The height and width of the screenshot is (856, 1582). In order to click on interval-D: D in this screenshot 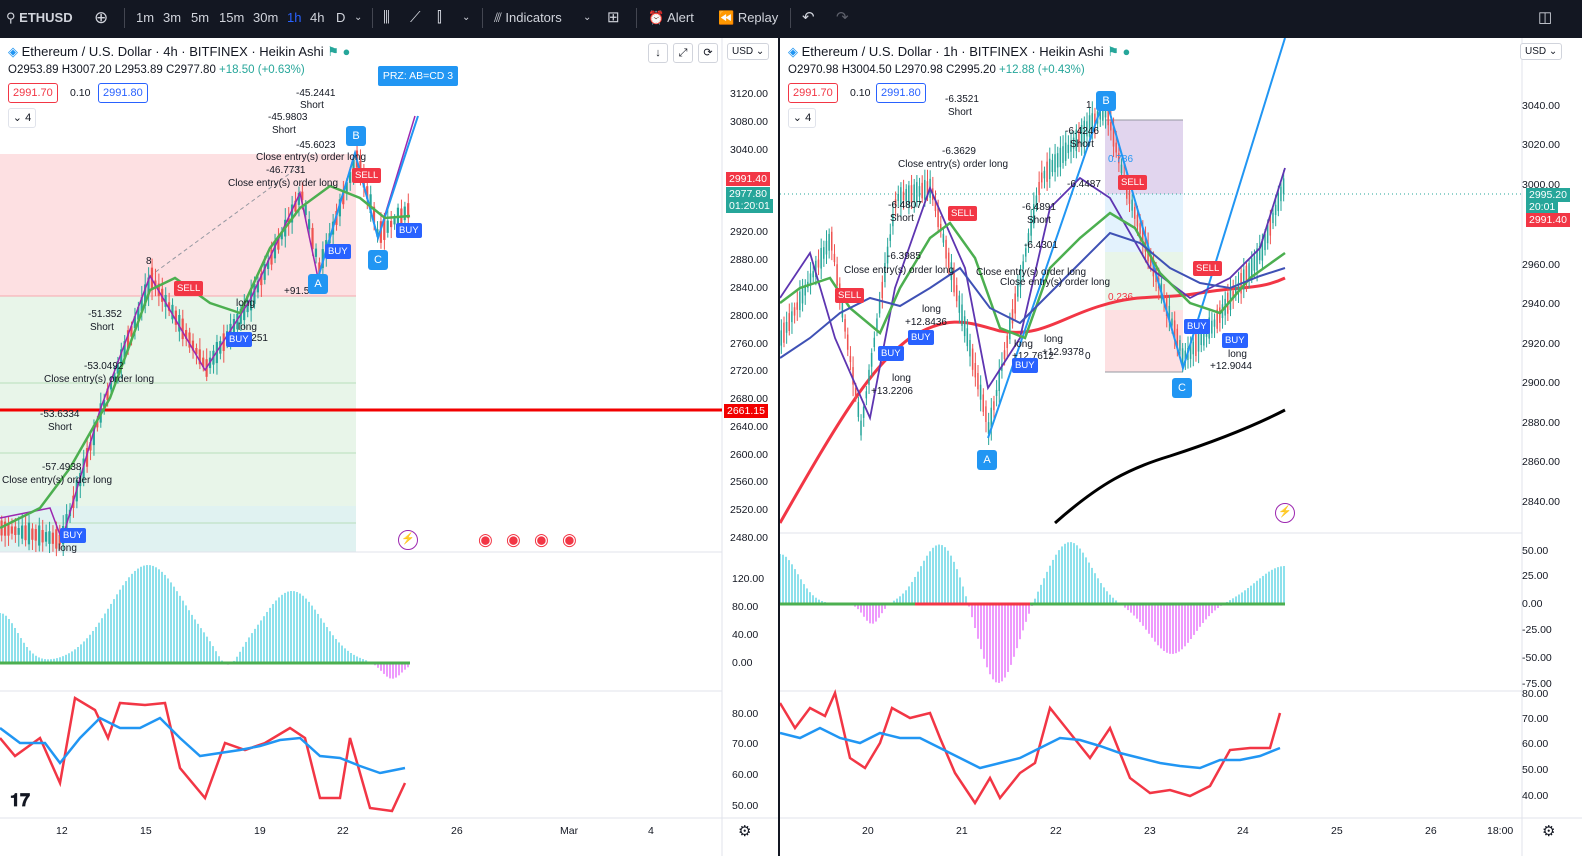, I will do `click(341, 17)`.